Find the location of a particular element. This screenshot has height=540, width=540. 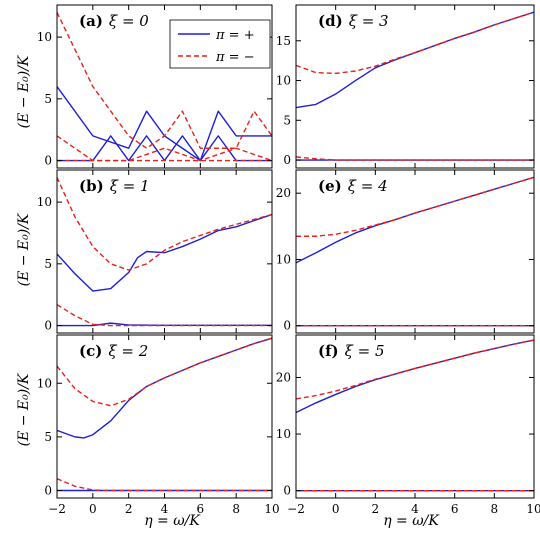

panel-b: 0 5 10 (b) ξ = 1 is located at coordinates (155, 251).